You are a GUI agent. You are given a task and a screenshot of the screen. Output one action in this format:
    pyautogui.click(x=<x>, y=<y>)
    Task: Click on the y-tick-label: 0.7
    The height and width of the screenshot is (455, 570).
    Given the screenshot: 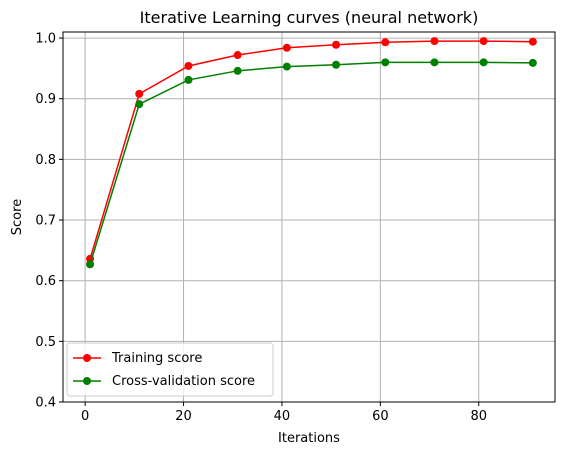 What is the action you would take?
    pyautogui.click(x=45, y=221)
    